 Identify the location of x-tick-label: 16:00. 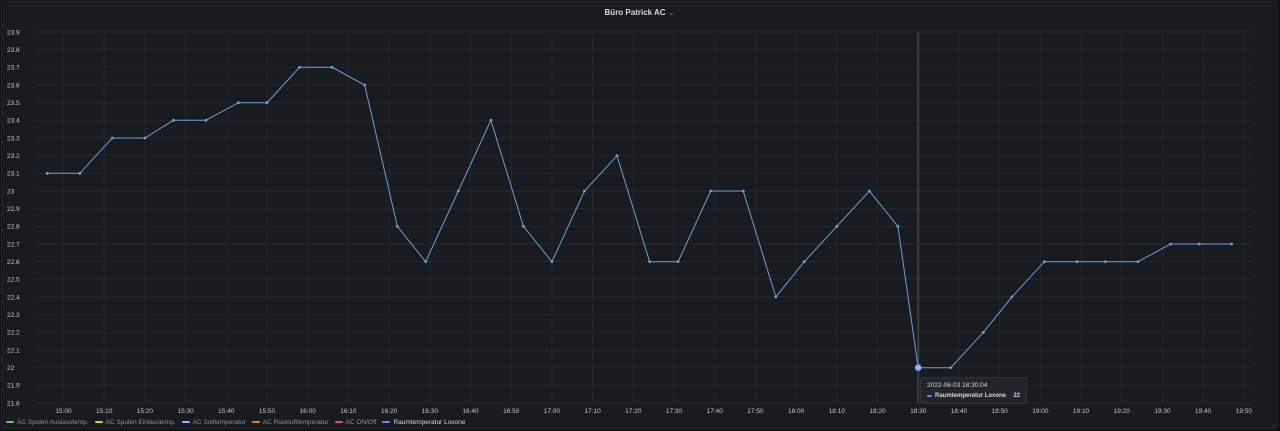
(308, 411).